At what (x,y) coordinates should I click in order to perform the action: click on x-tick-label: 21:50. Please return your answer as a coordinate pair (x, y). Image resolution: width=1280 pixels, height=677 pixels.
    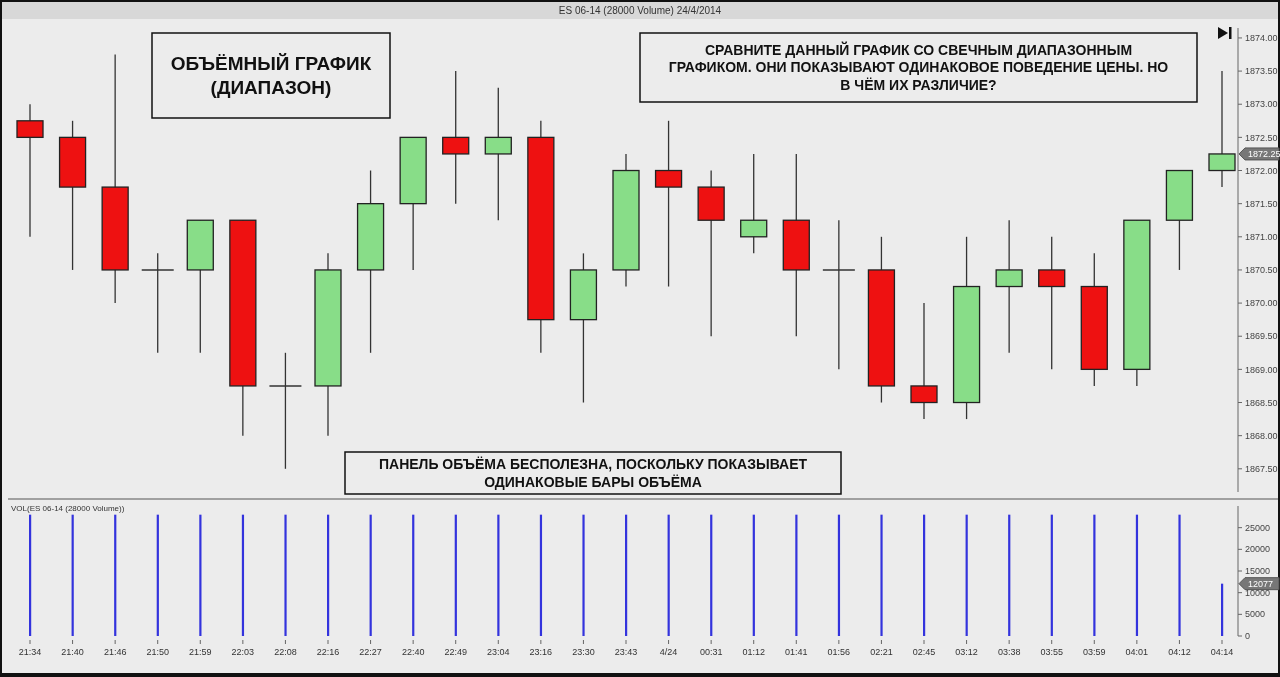
    Looking at the image, I should click on (157, 652).